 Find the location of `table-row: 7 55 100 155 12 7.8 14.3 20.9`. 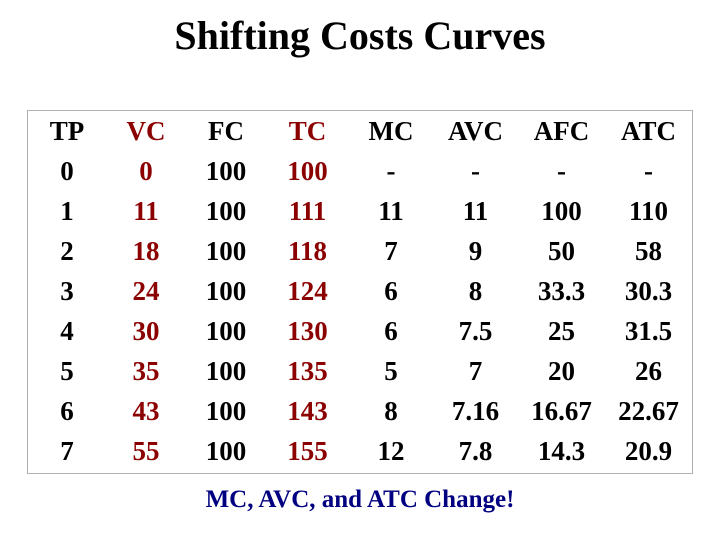

table-row: 7 55 100 155 12 7.8 14.3 20.9 is located at coordinates (360, 451).